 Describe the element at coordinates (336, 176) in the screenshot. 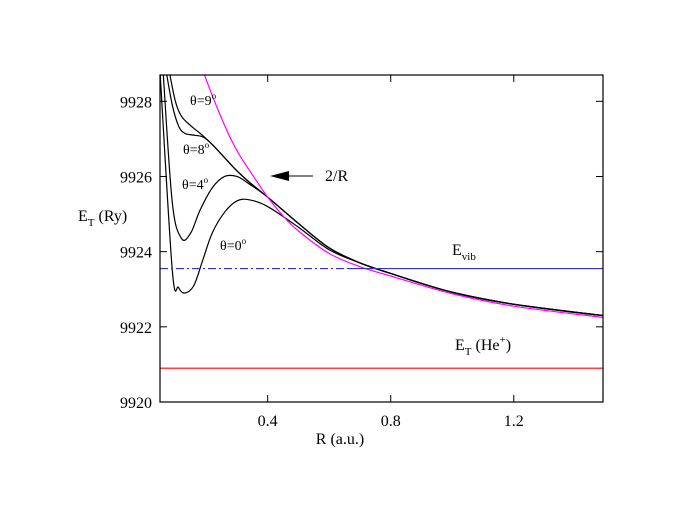

I see `label-2-over-r: 2/R` at that location.